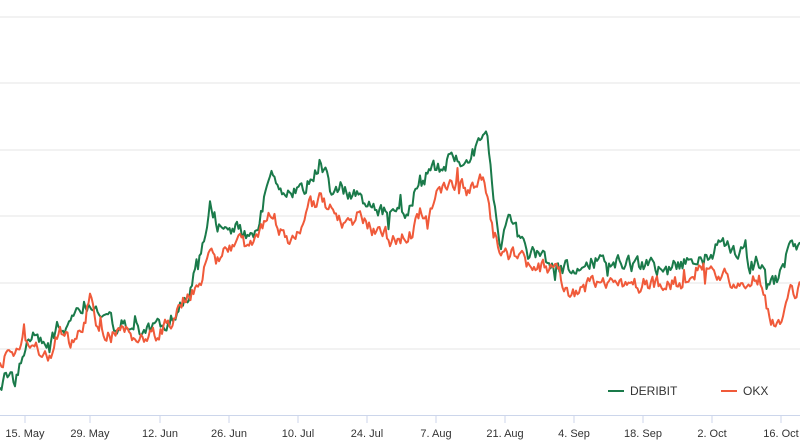  I want to click on x-tick-label: 12. Jun, so click(160, 434).